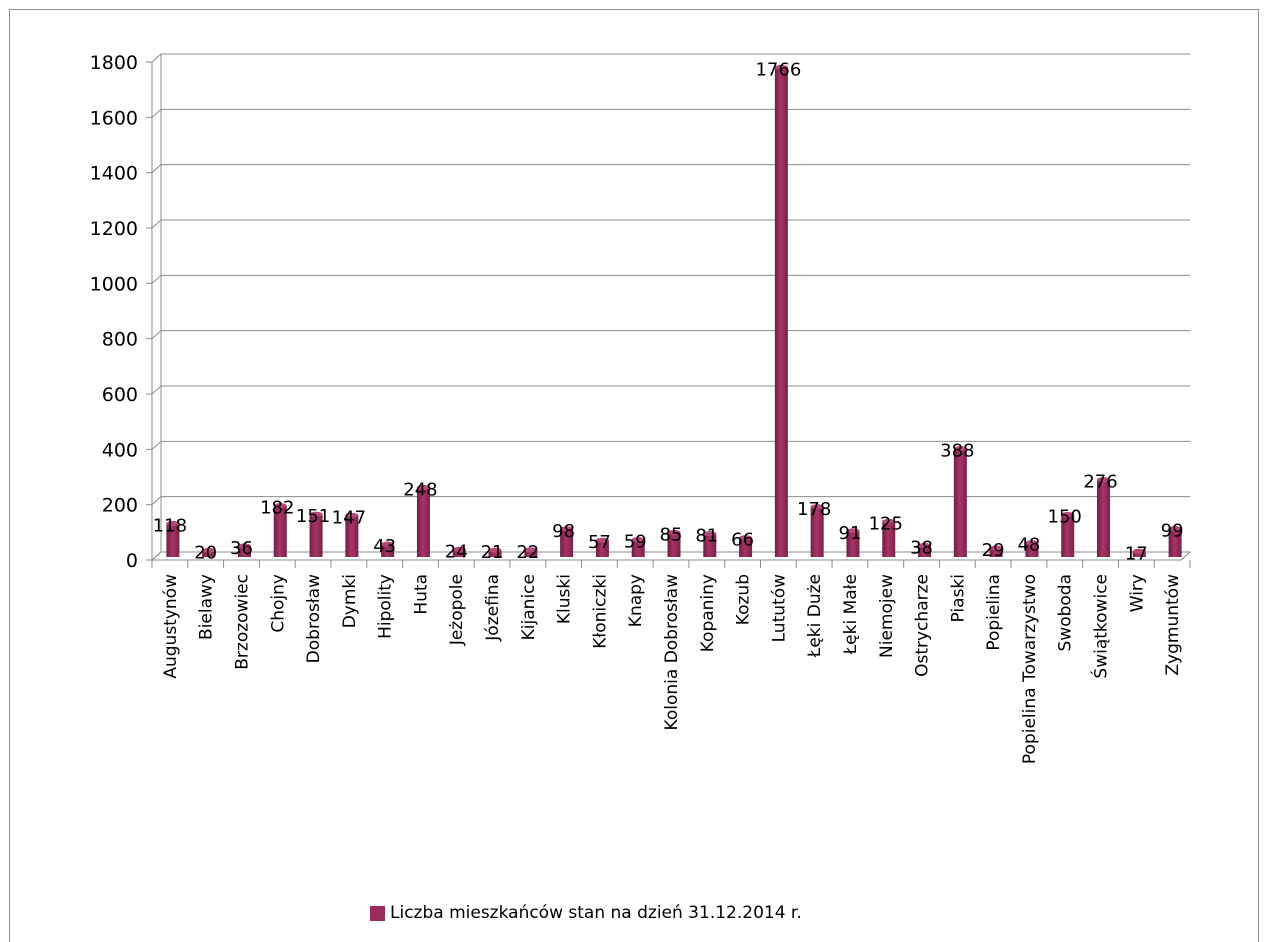 This screenshot has width=1266, height=942. Describe the element at coordinates (529, 607) in the screenshot. I see `x-tick-label: Kijanice` at that location.